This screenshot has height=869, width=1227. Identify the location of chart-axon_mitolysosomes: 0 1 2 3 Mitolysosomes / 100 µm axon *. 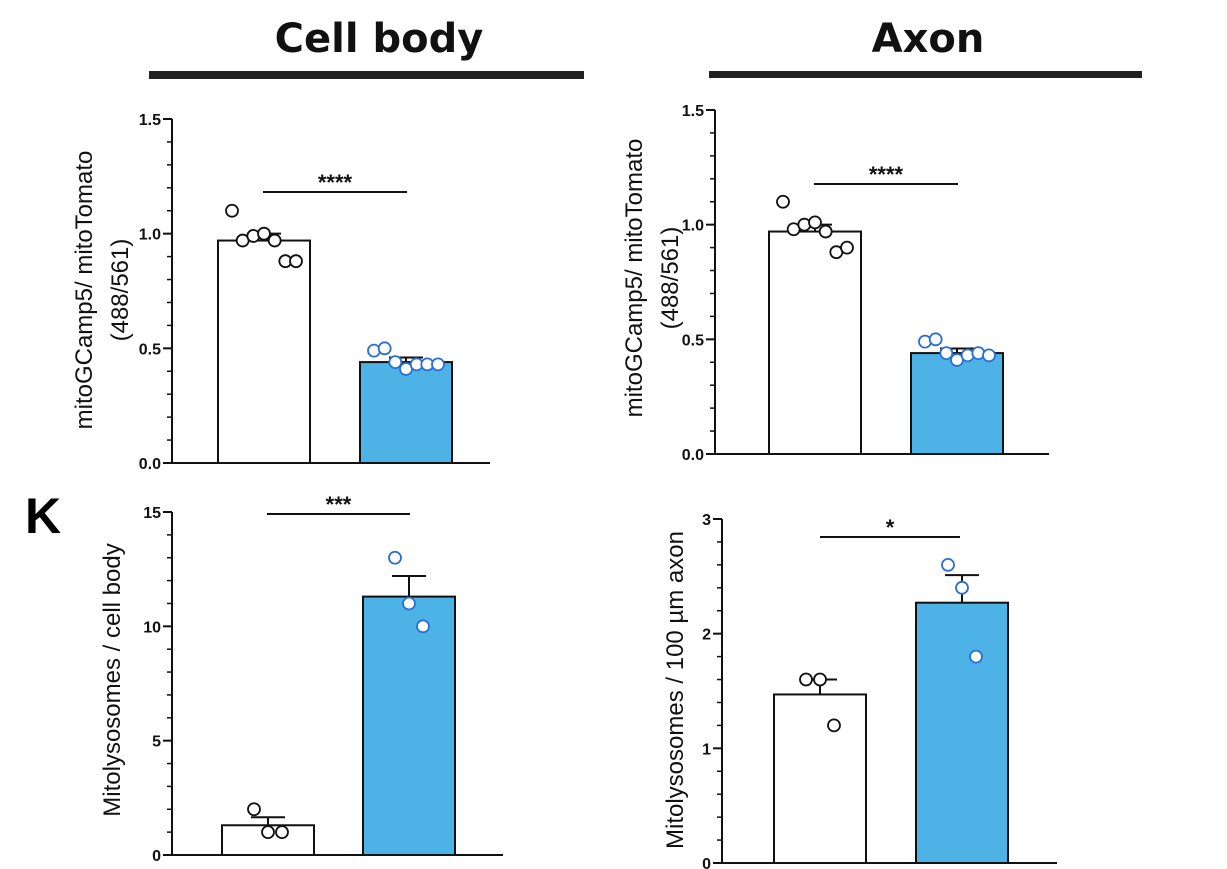
(859, 690).